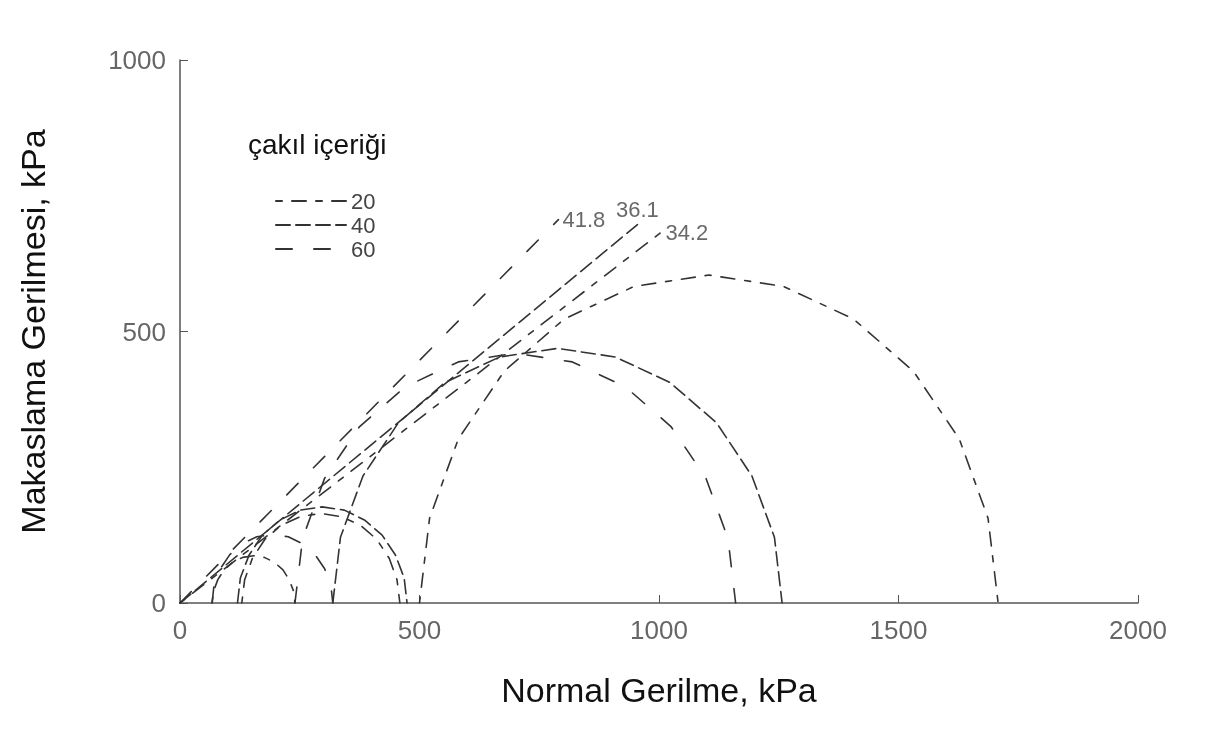 This screenshot has width=1206, height=749. I want to click on y-tick-label: 0, so click(158, 603).